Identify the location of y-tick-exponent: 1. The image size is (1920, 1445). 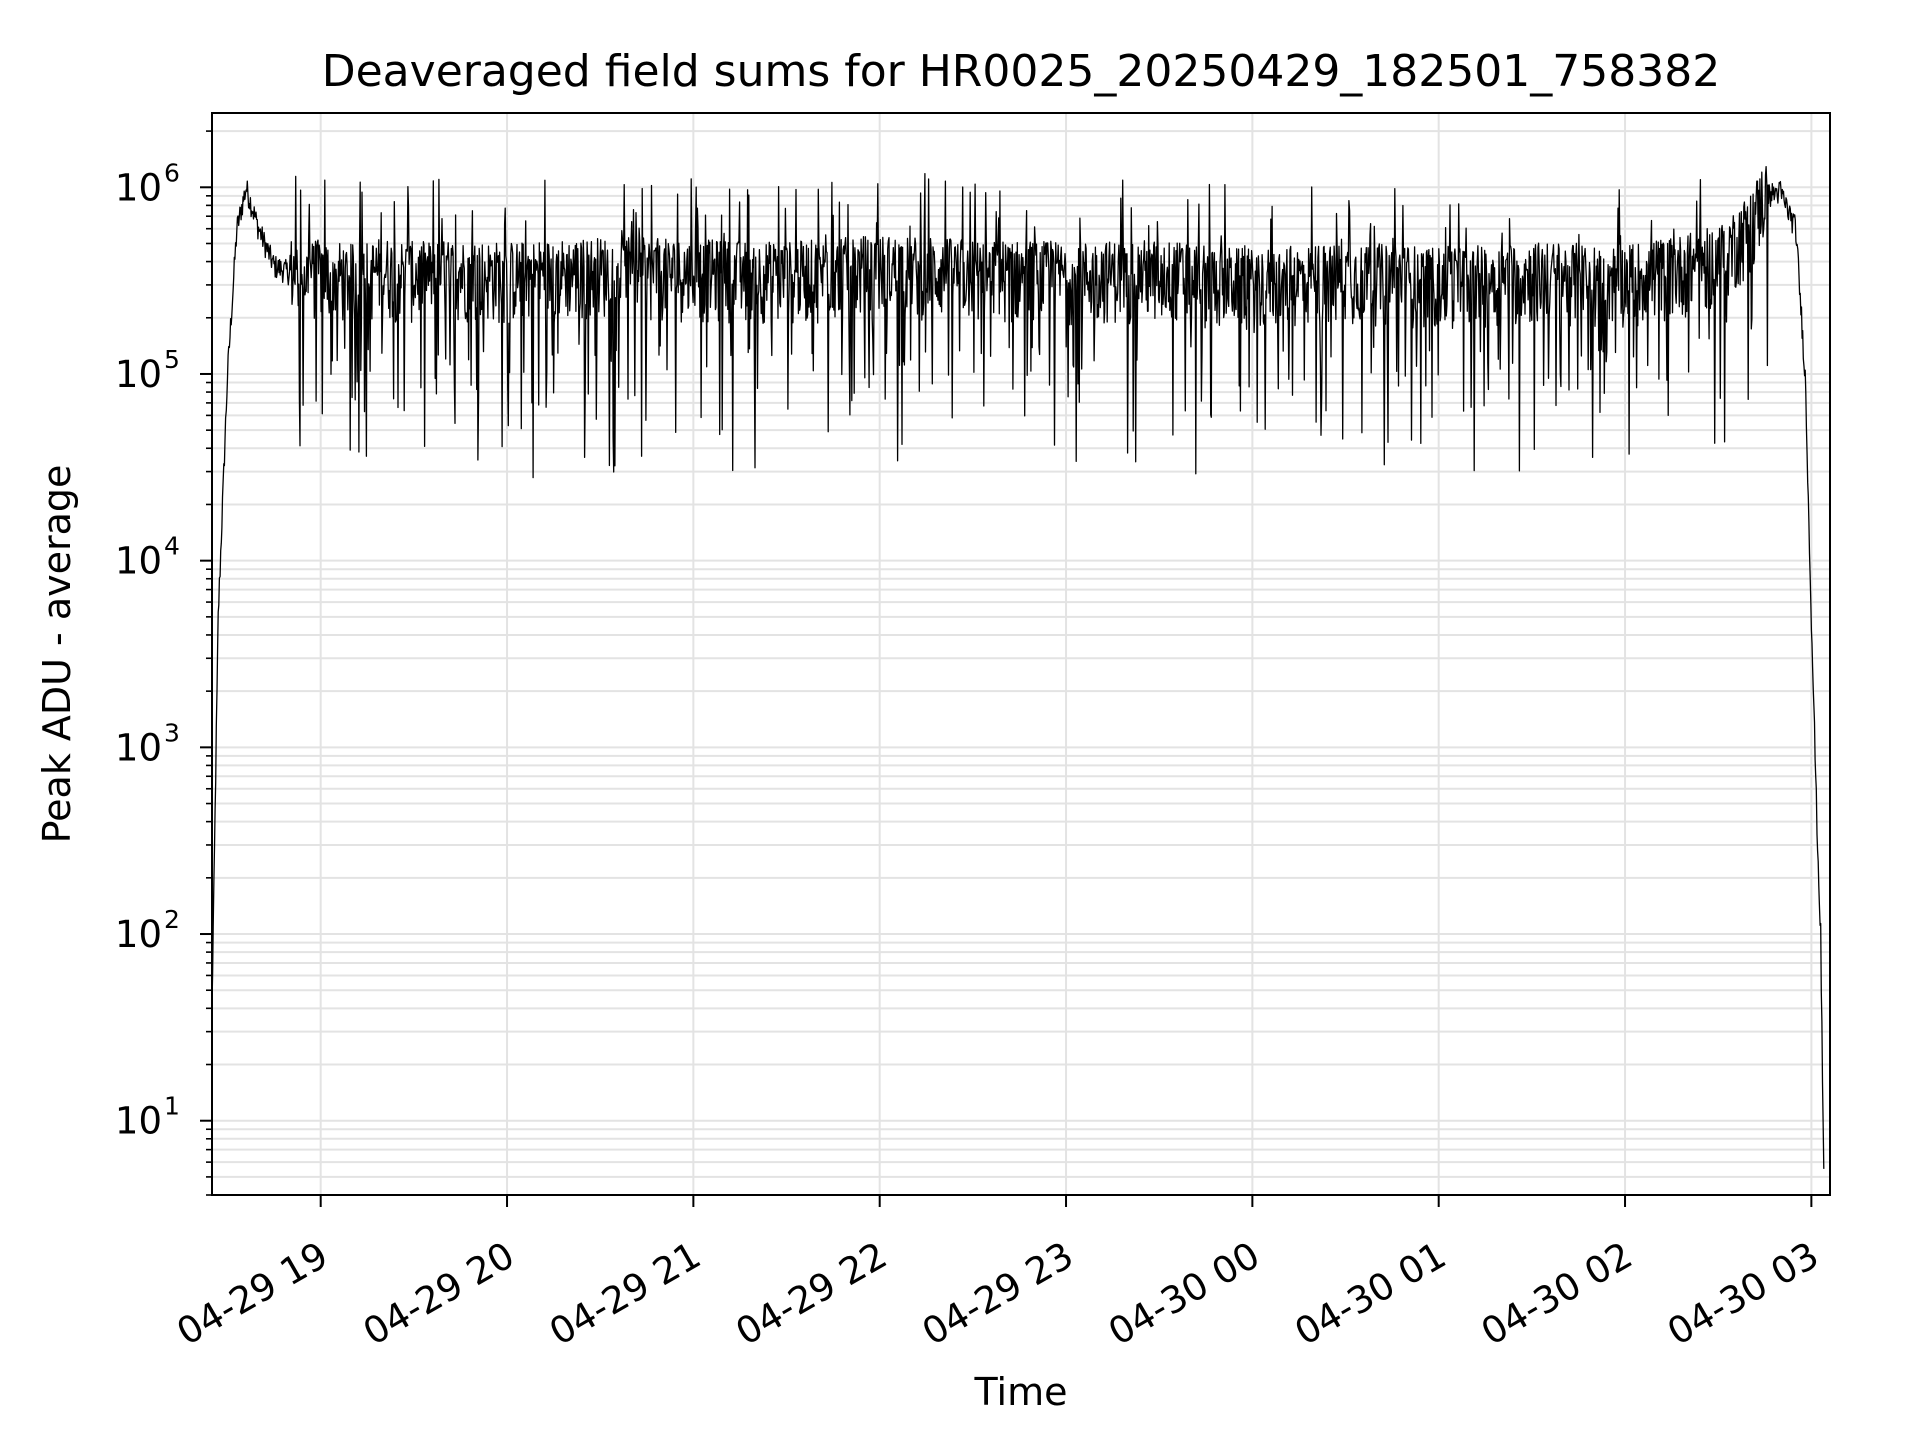
(172, 1106).